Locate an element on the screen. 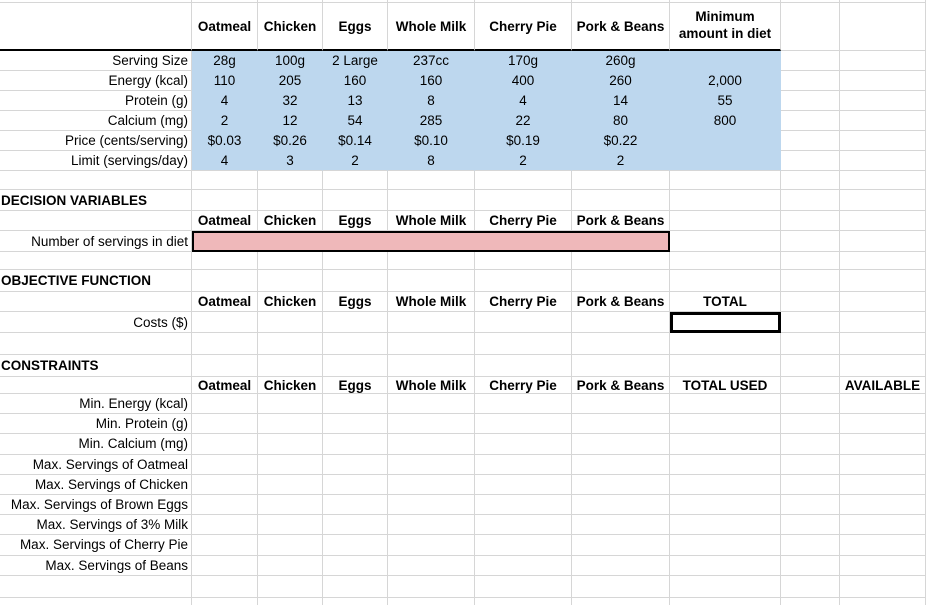  constraint-label: Max. Servings of 3% Milk is located at coordinates (96, 525).